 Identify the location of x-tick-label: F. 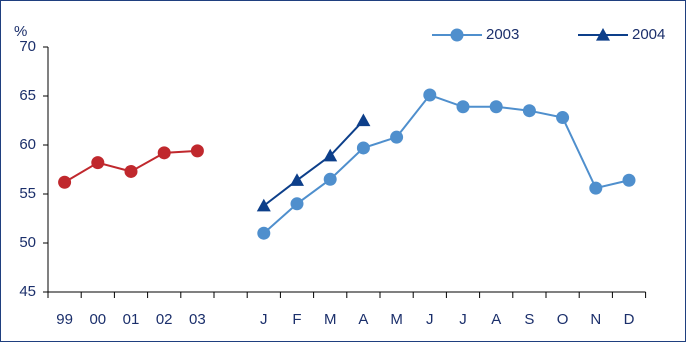
(296, 319).